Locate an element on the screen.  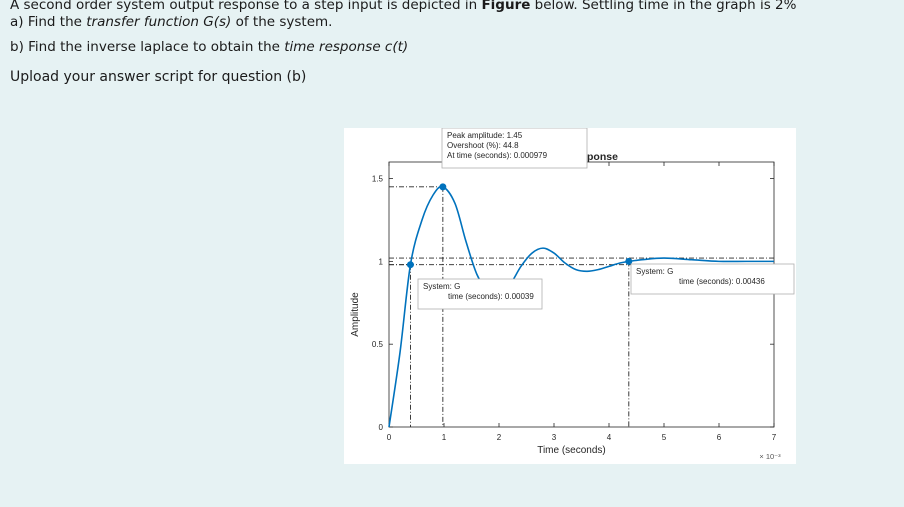
x-tick-label: 6 is located at coordinates (719, 437).